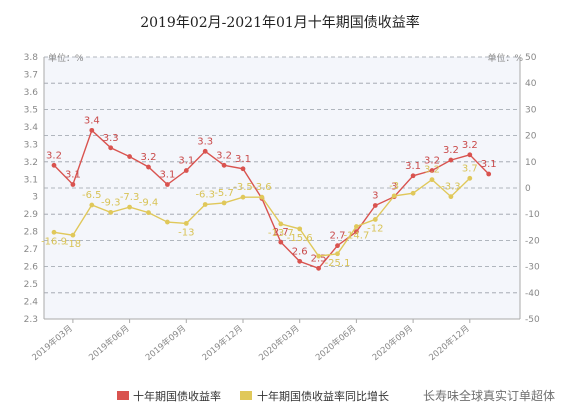 The image size is (562, 420). What do you see at coordinates (532, 241) in the screenshot?
I see `right-tick-label: -20` at bounding box center [532, 241].